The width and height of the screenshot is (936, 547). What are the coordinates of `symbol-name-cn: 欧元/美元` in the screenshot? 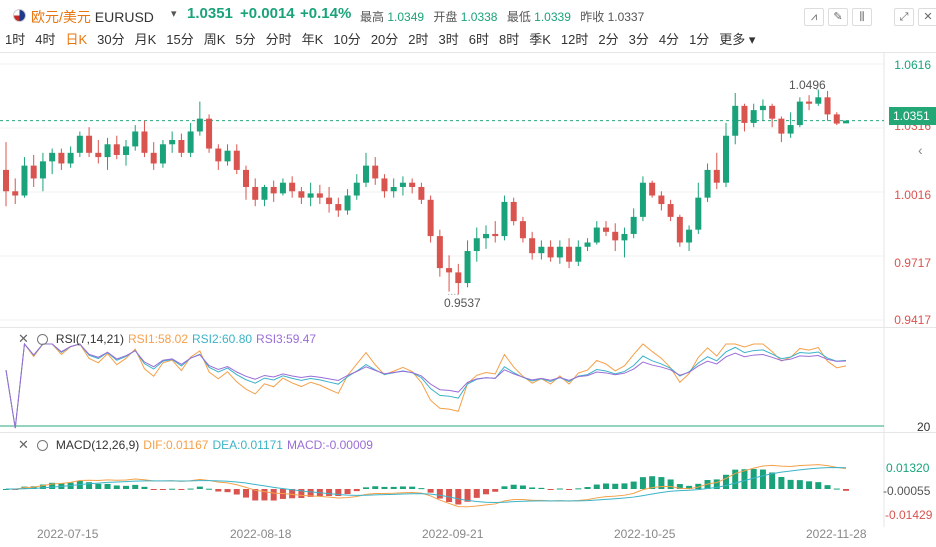 It's located at (61, 17).